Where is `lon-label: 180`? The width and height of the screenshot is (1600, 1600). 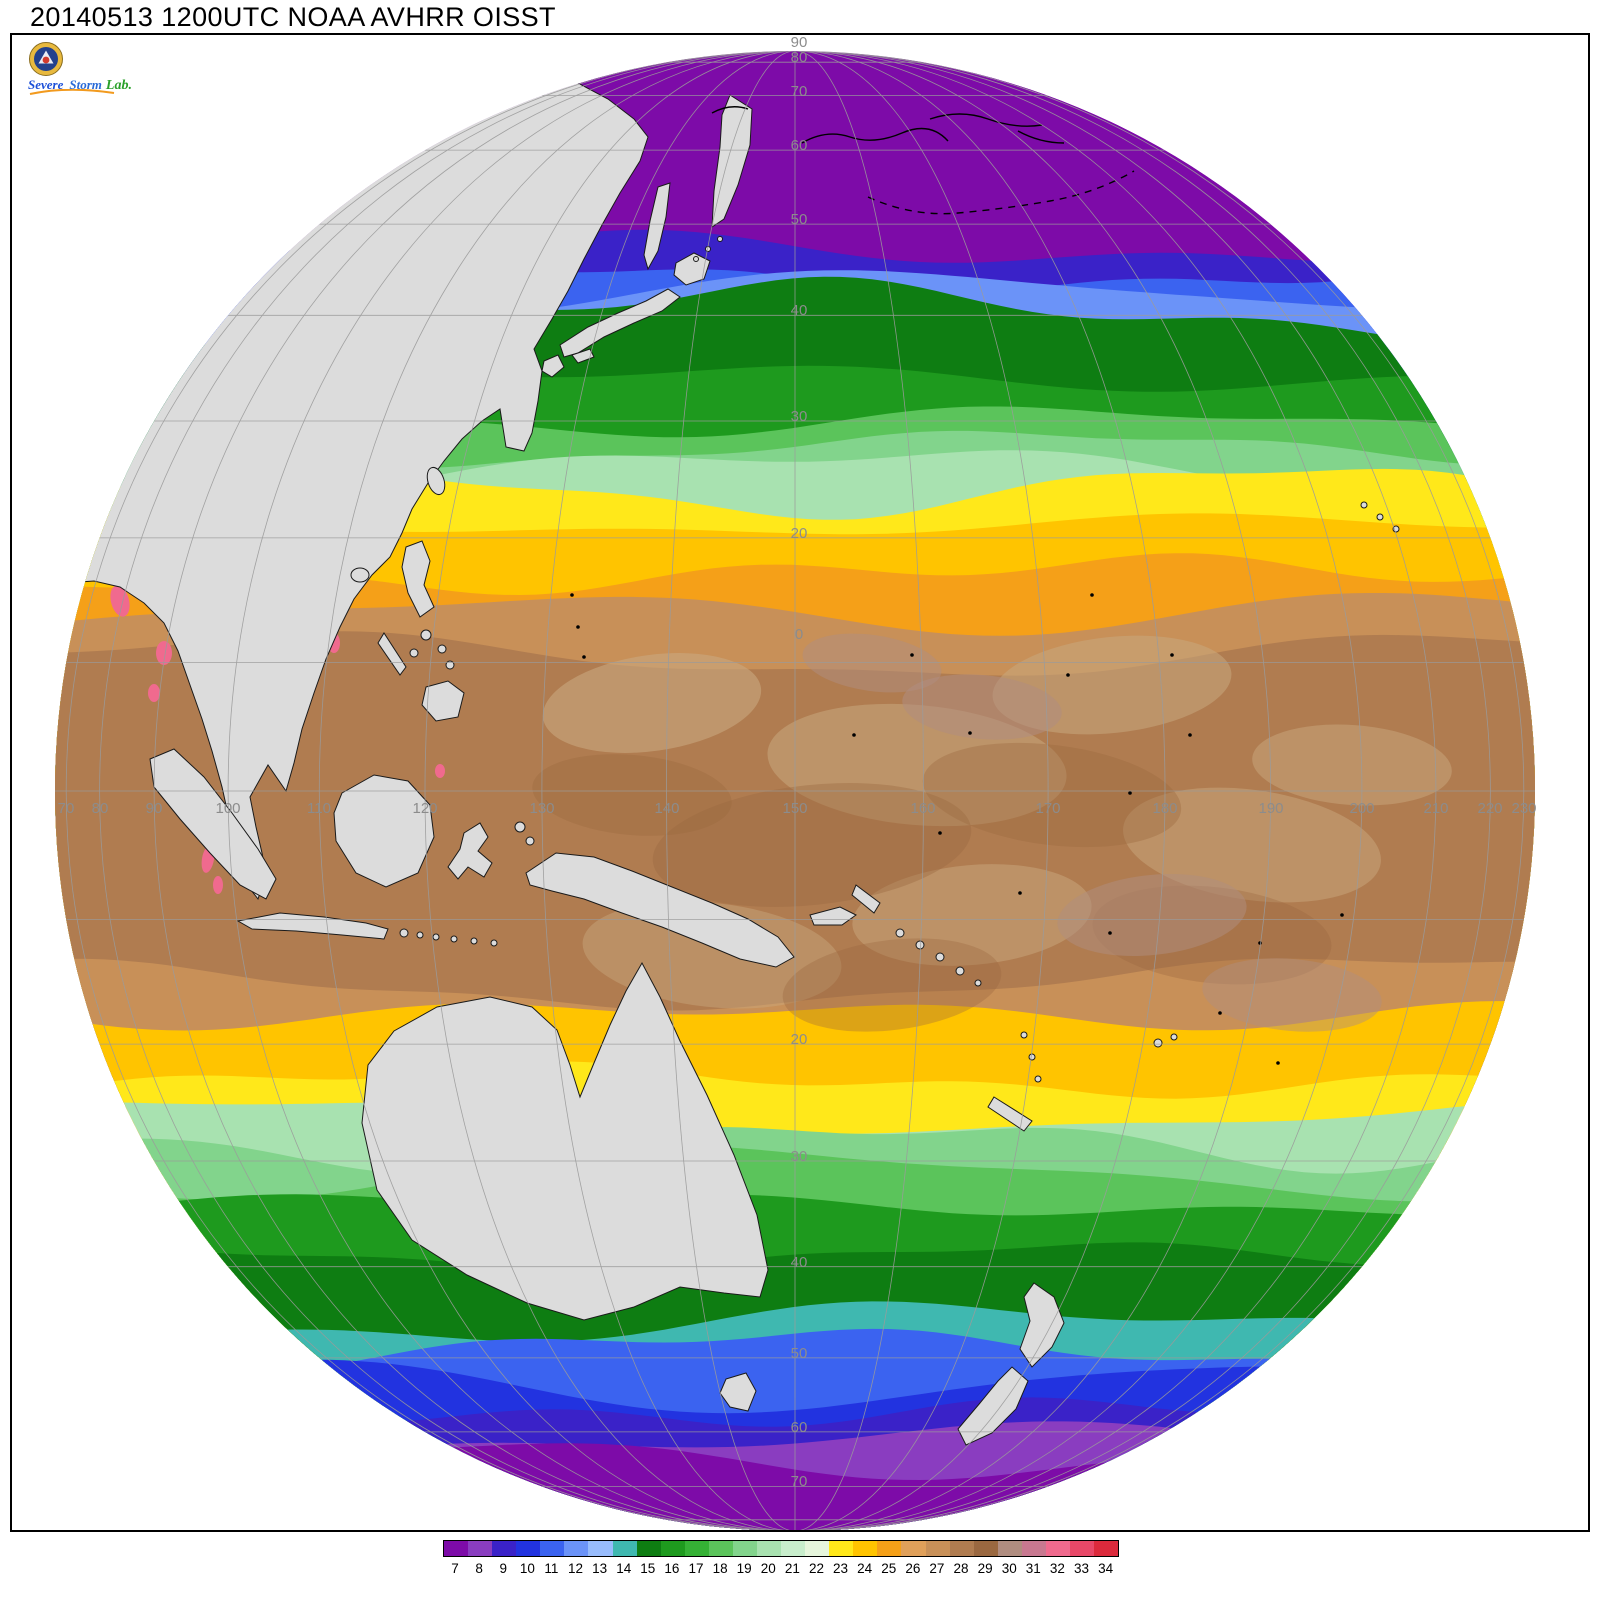 lon-label: 180 is located at coordinates (1164, 808).